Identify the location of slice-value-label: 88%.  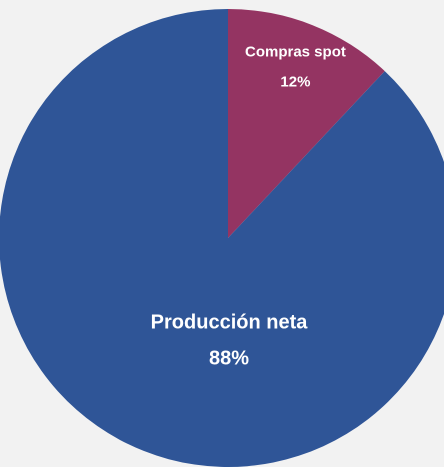
(229, 358).